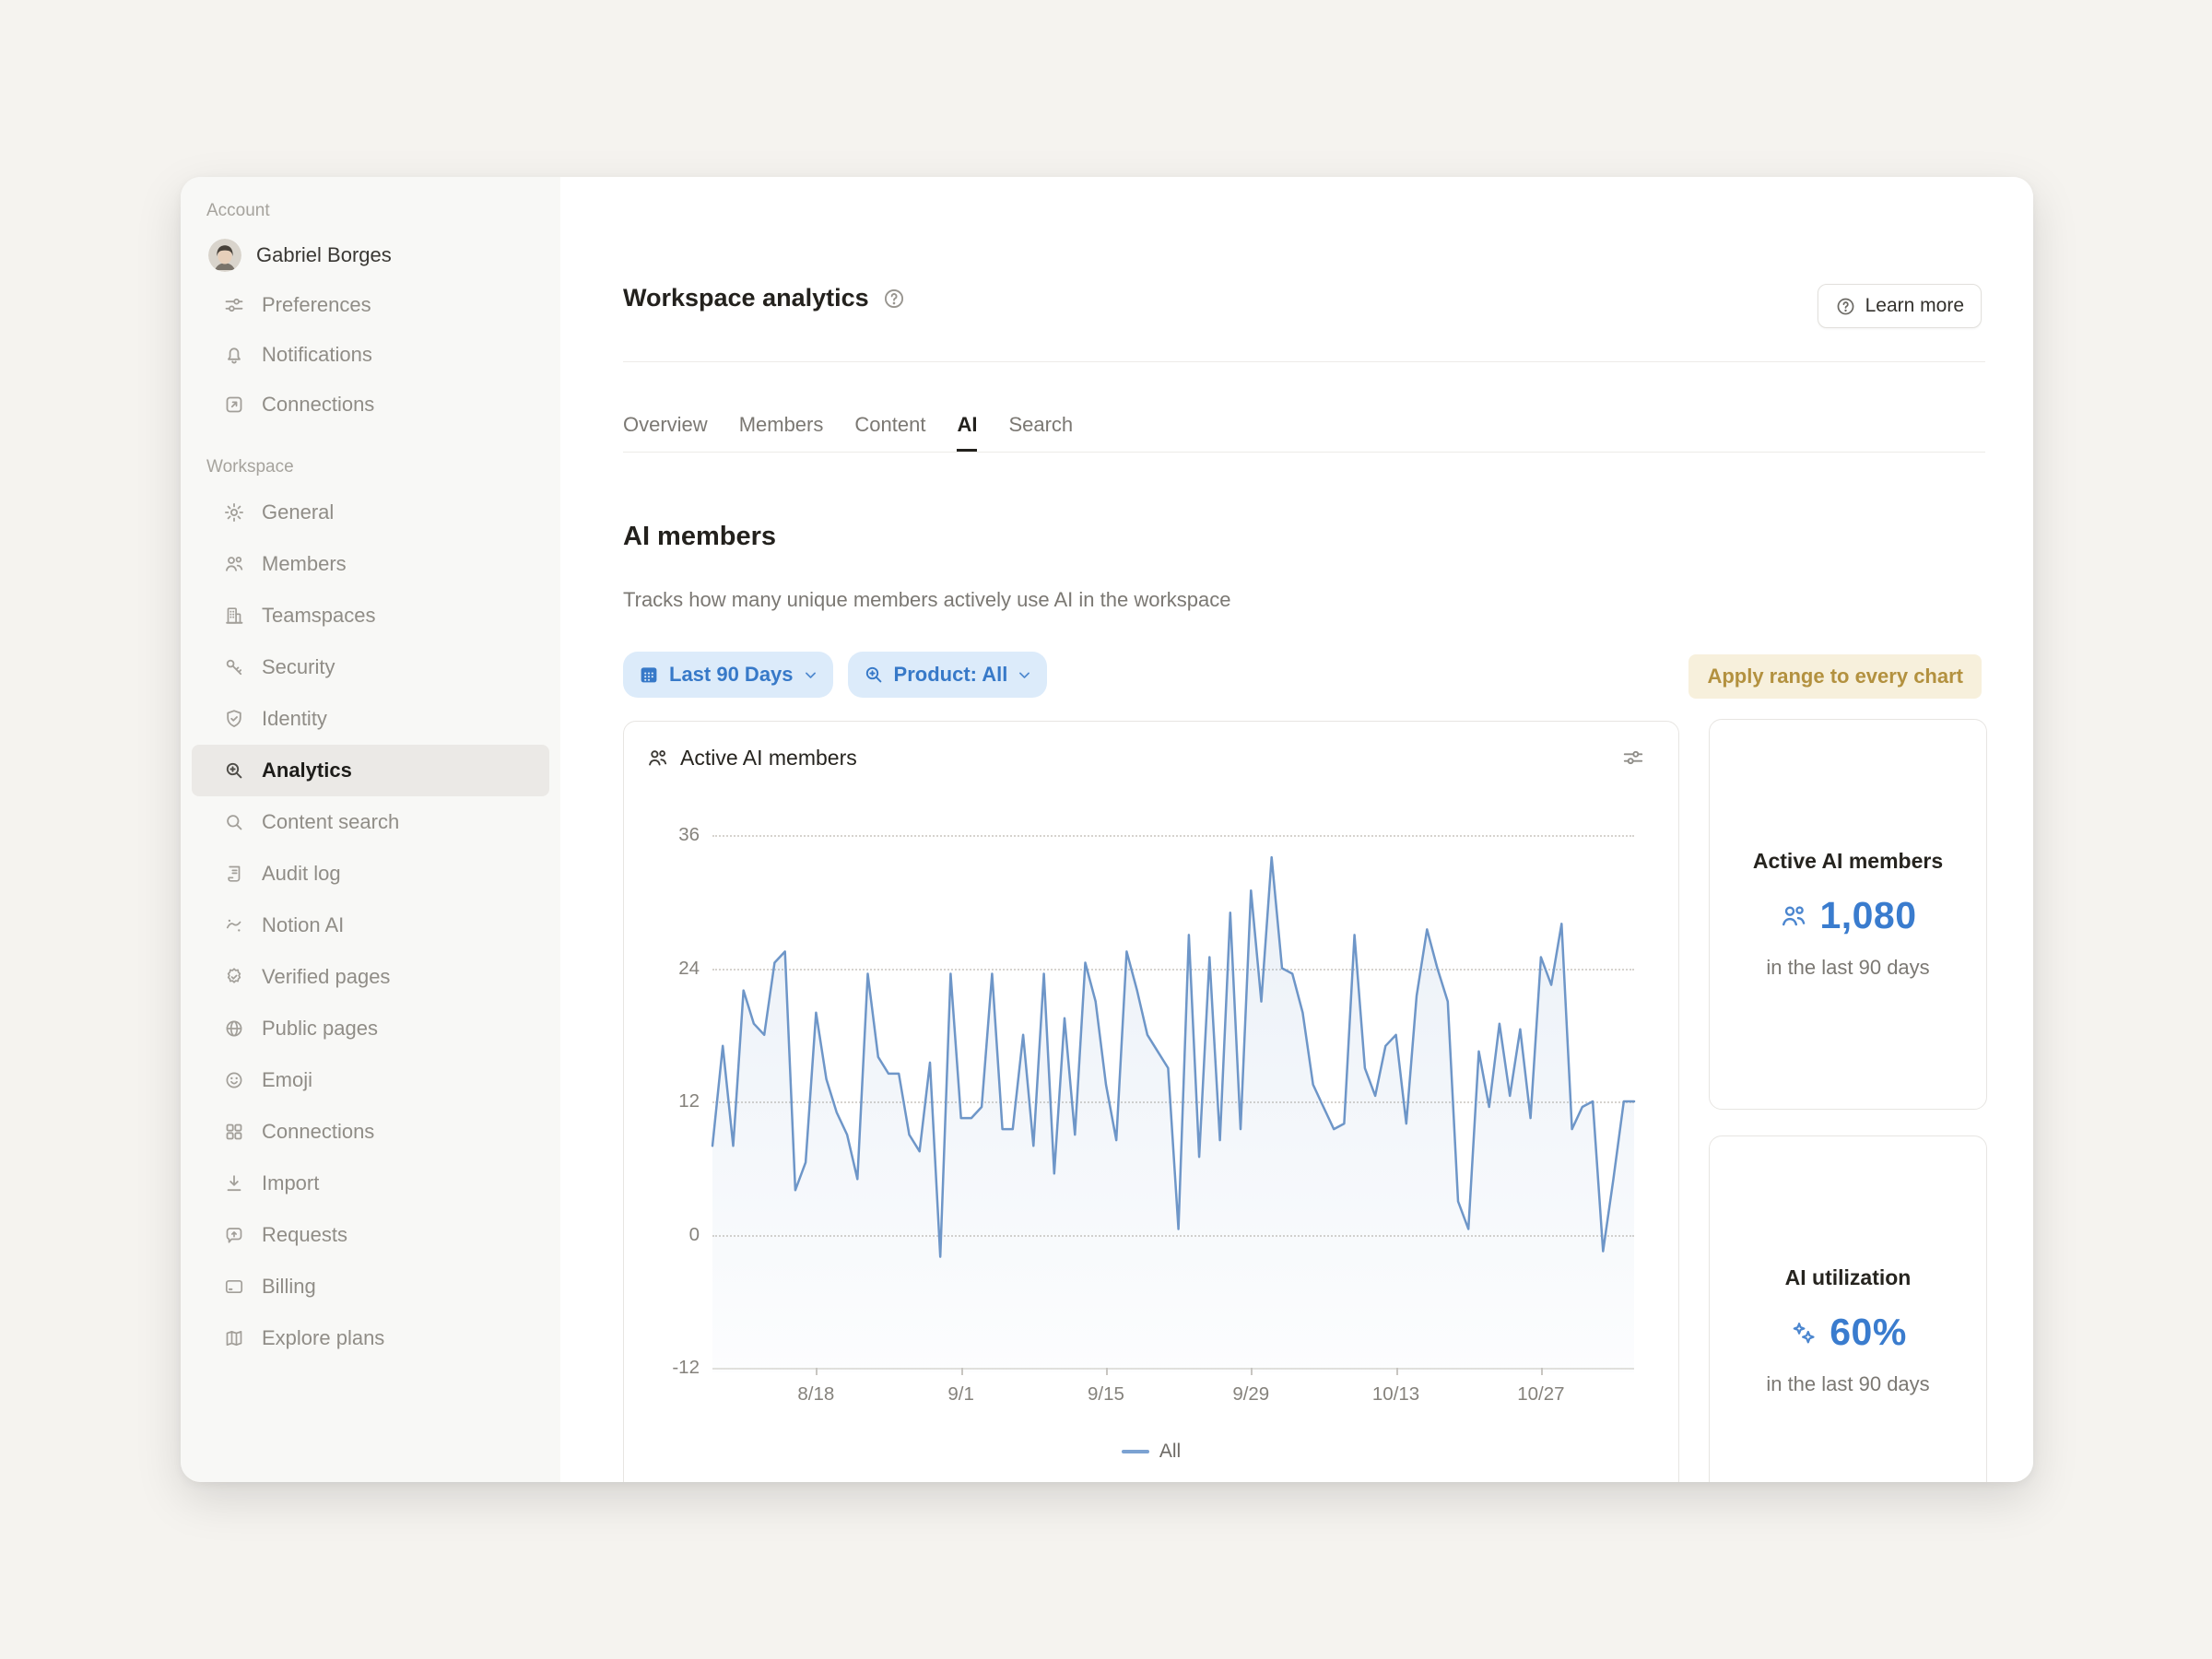 The width and height of the screenshot is (2212, 1659). What do you see at coordinates (1395, 1394) in the screenshot?
I see `x-axis-tick-label: 10/13` at bounding box center [1395, 1394].